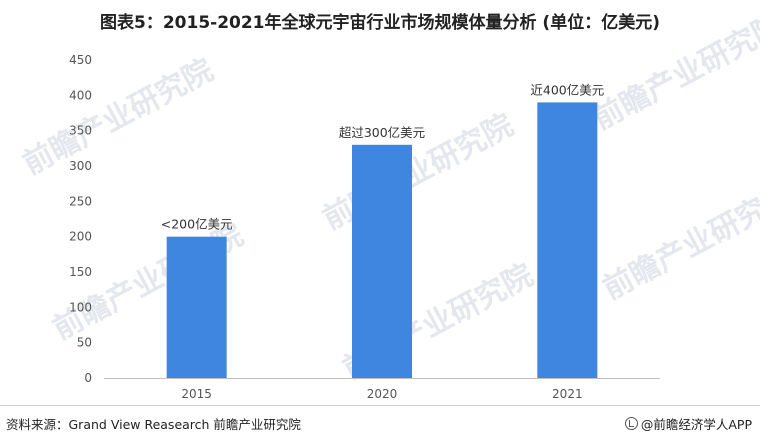 The image size is (760, 445). What do you see at coordinates (80, 166) in the screenshot?
I see `y-tick-label: 300` at bounding box center [80, 166].